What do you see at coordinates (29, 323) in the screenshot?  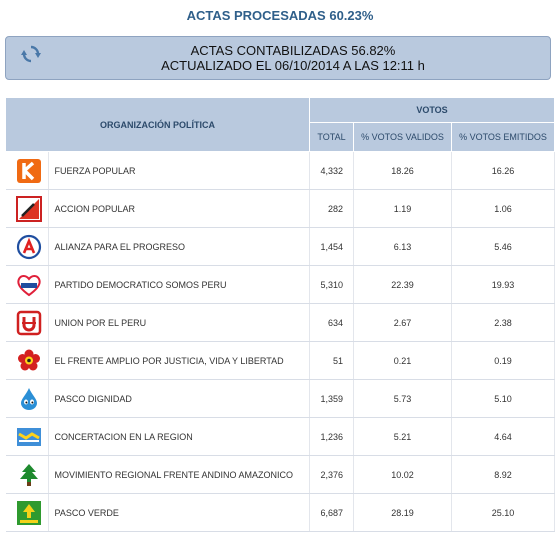 I see `union-por-el-peru-logo-icon` at bounding box center [29, 323].